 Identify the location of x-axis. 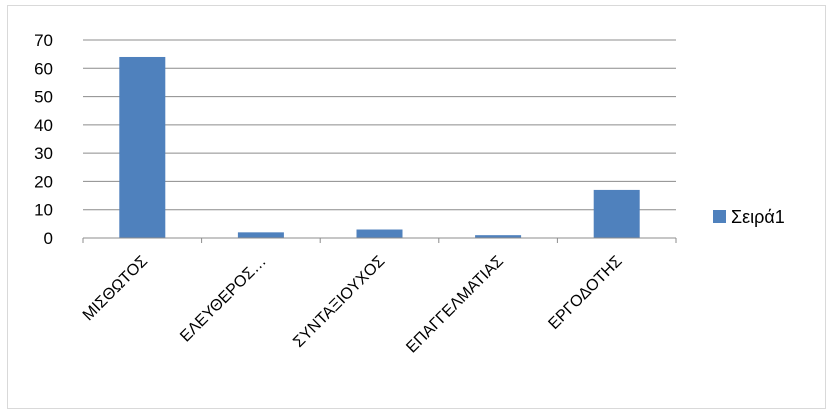
(379, 240).